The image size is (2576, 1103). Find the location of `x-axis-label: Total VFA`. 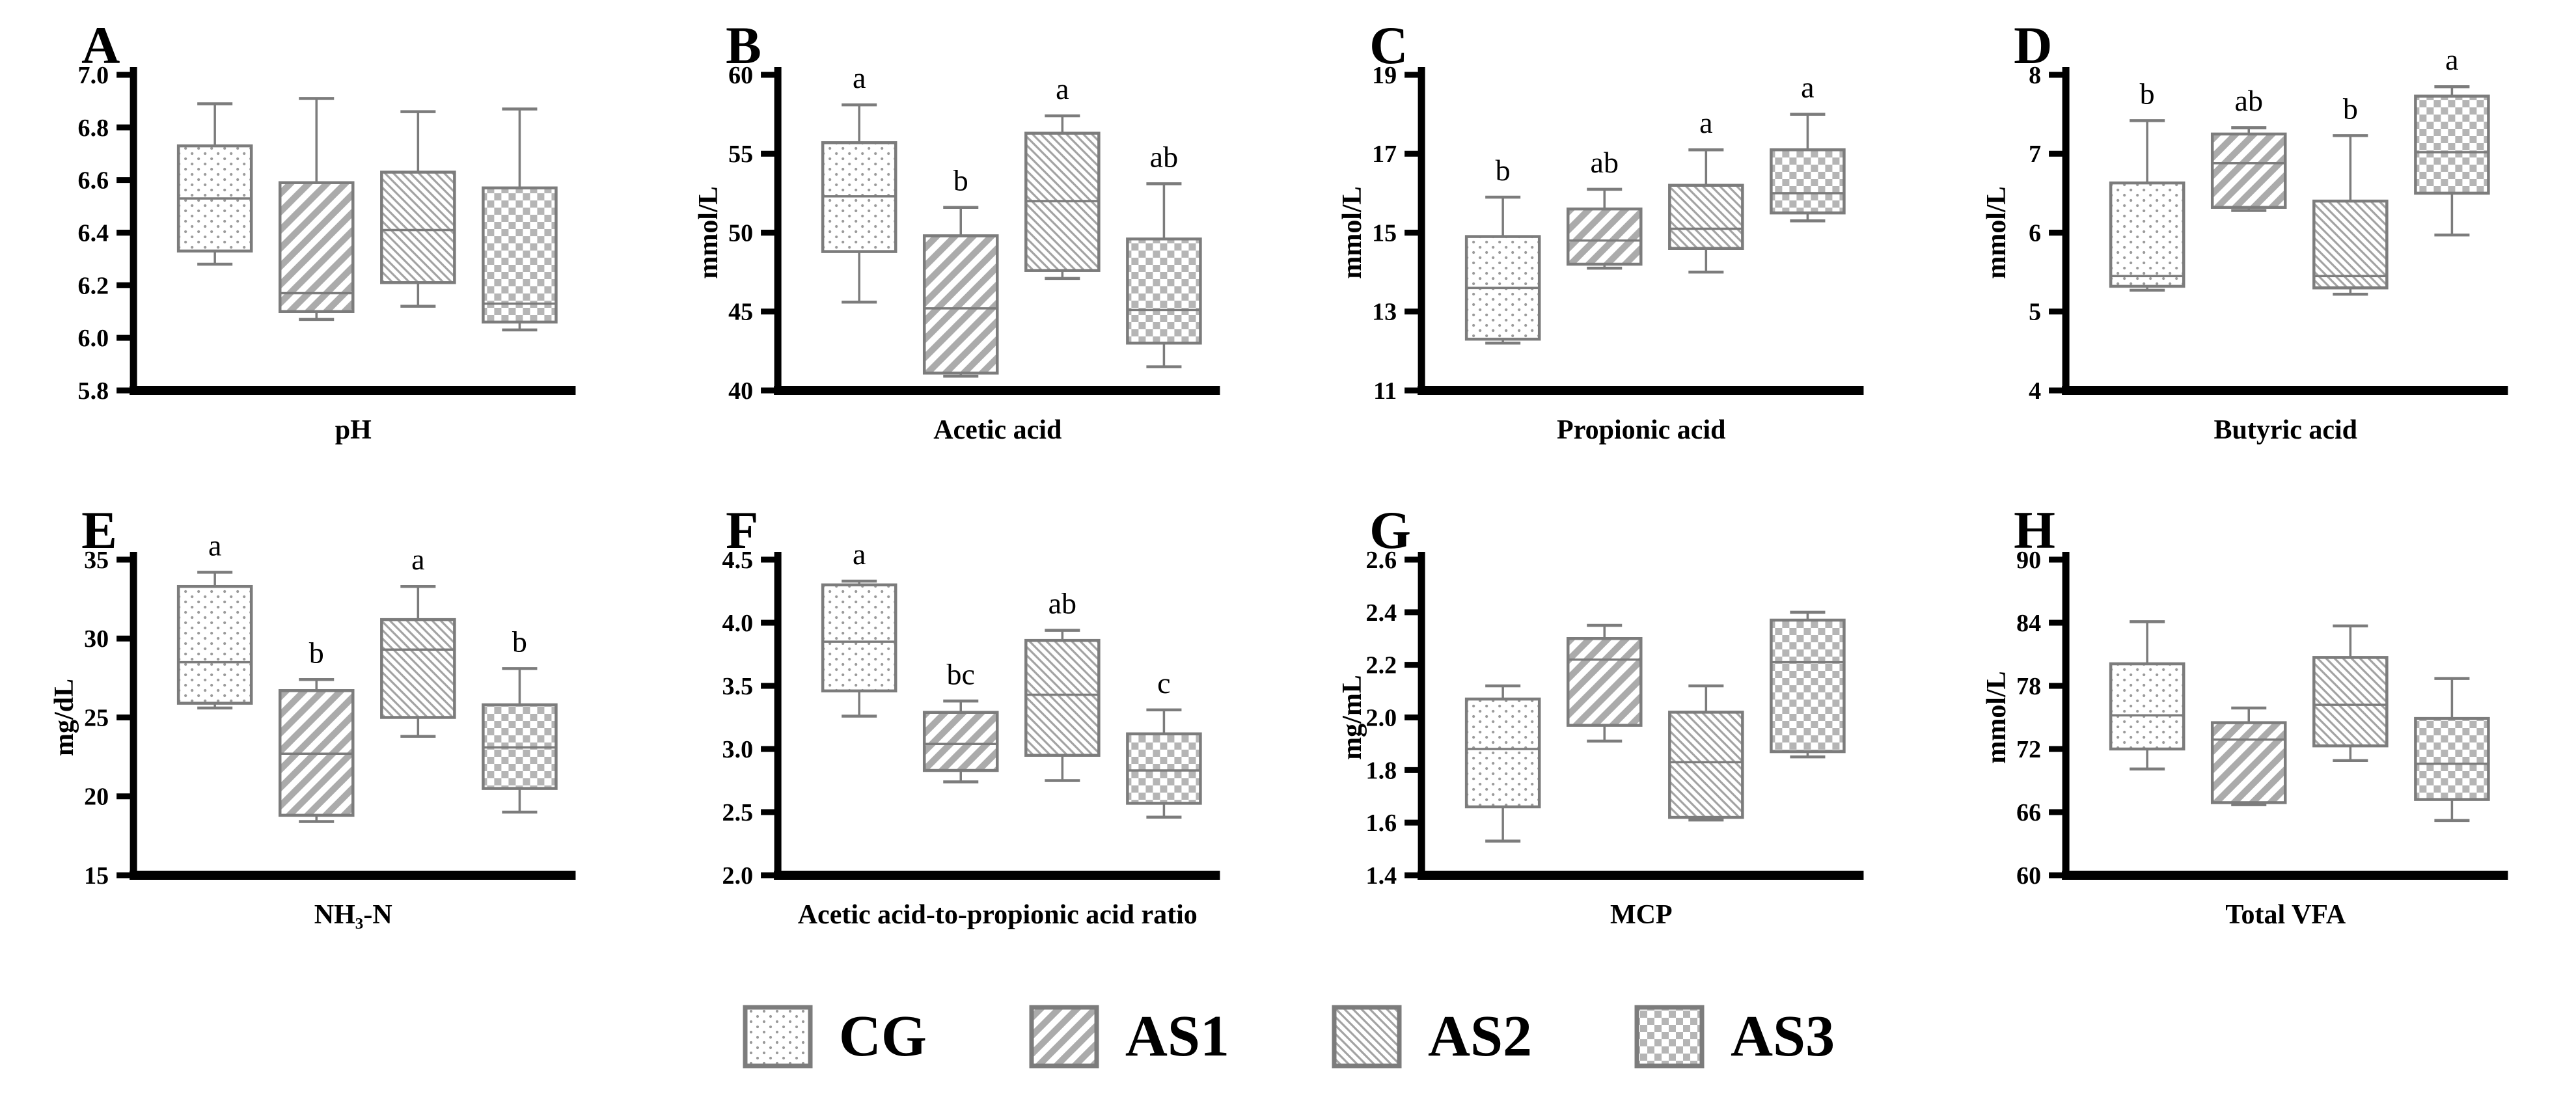

x-axis-label: Total VFA is located at coordinates (2286, 915).